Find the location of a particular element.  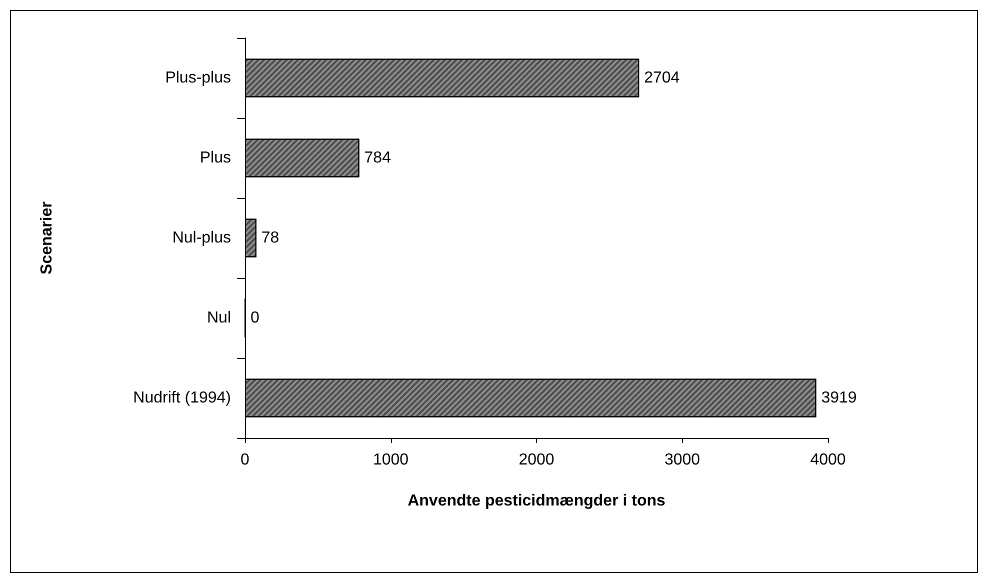

x-tick-label: 1000 is located at coordinates (390, 460).